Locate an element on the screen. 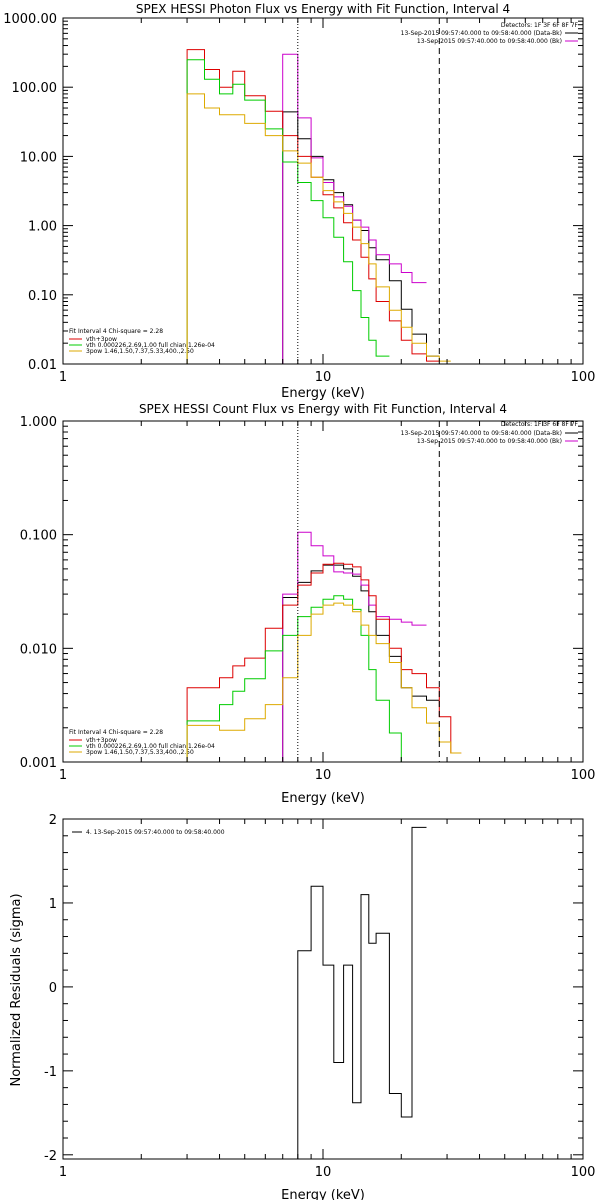 Image resolution: width=600 pixels, height=1200 pixels. count-flux-legend-fit: Fit Interval 4 Chi-square = 2.28 is located at coordinates (116, 732).